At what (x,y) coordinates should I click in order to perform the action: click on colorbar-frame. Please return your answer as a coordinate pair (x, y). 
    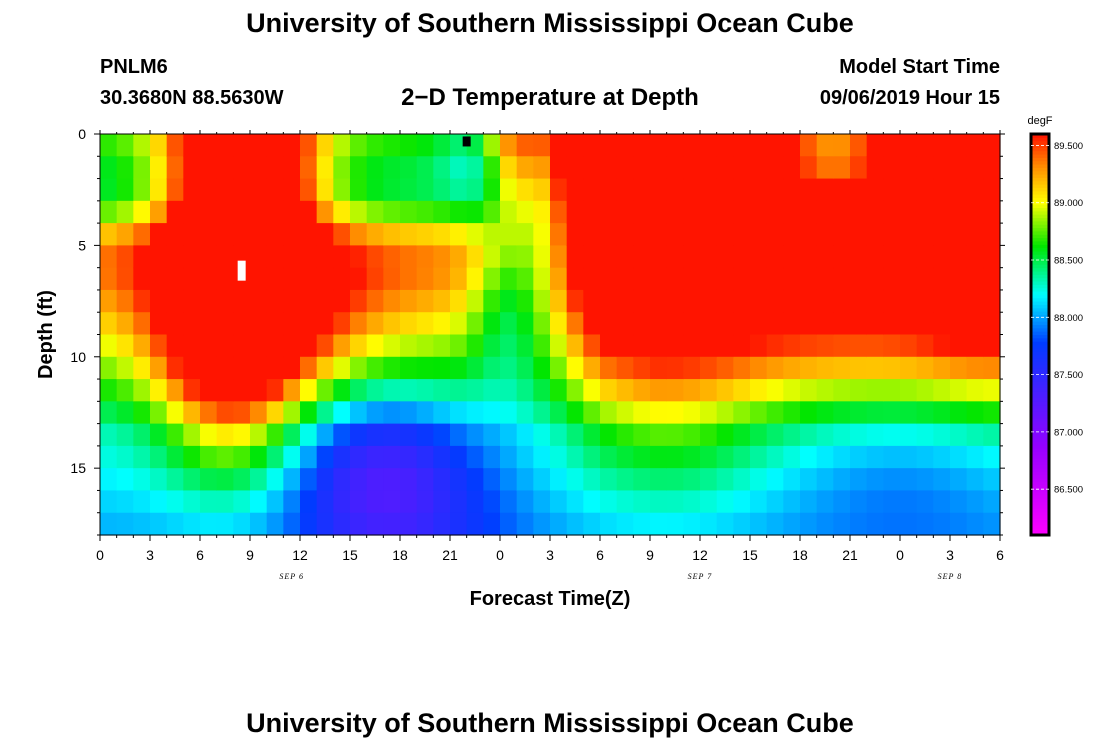
    Looking at the image, I should click on (1040, 334).